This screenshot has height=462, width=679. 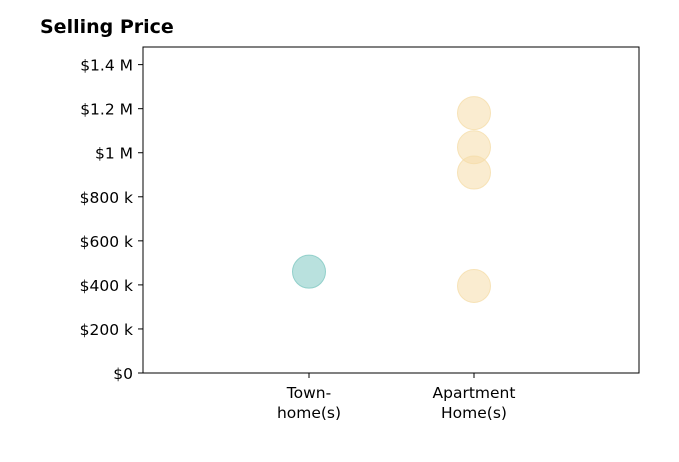 I want to click on x-axis: Town-home(s) Apartment Home(s), so click(x=396, y=397).